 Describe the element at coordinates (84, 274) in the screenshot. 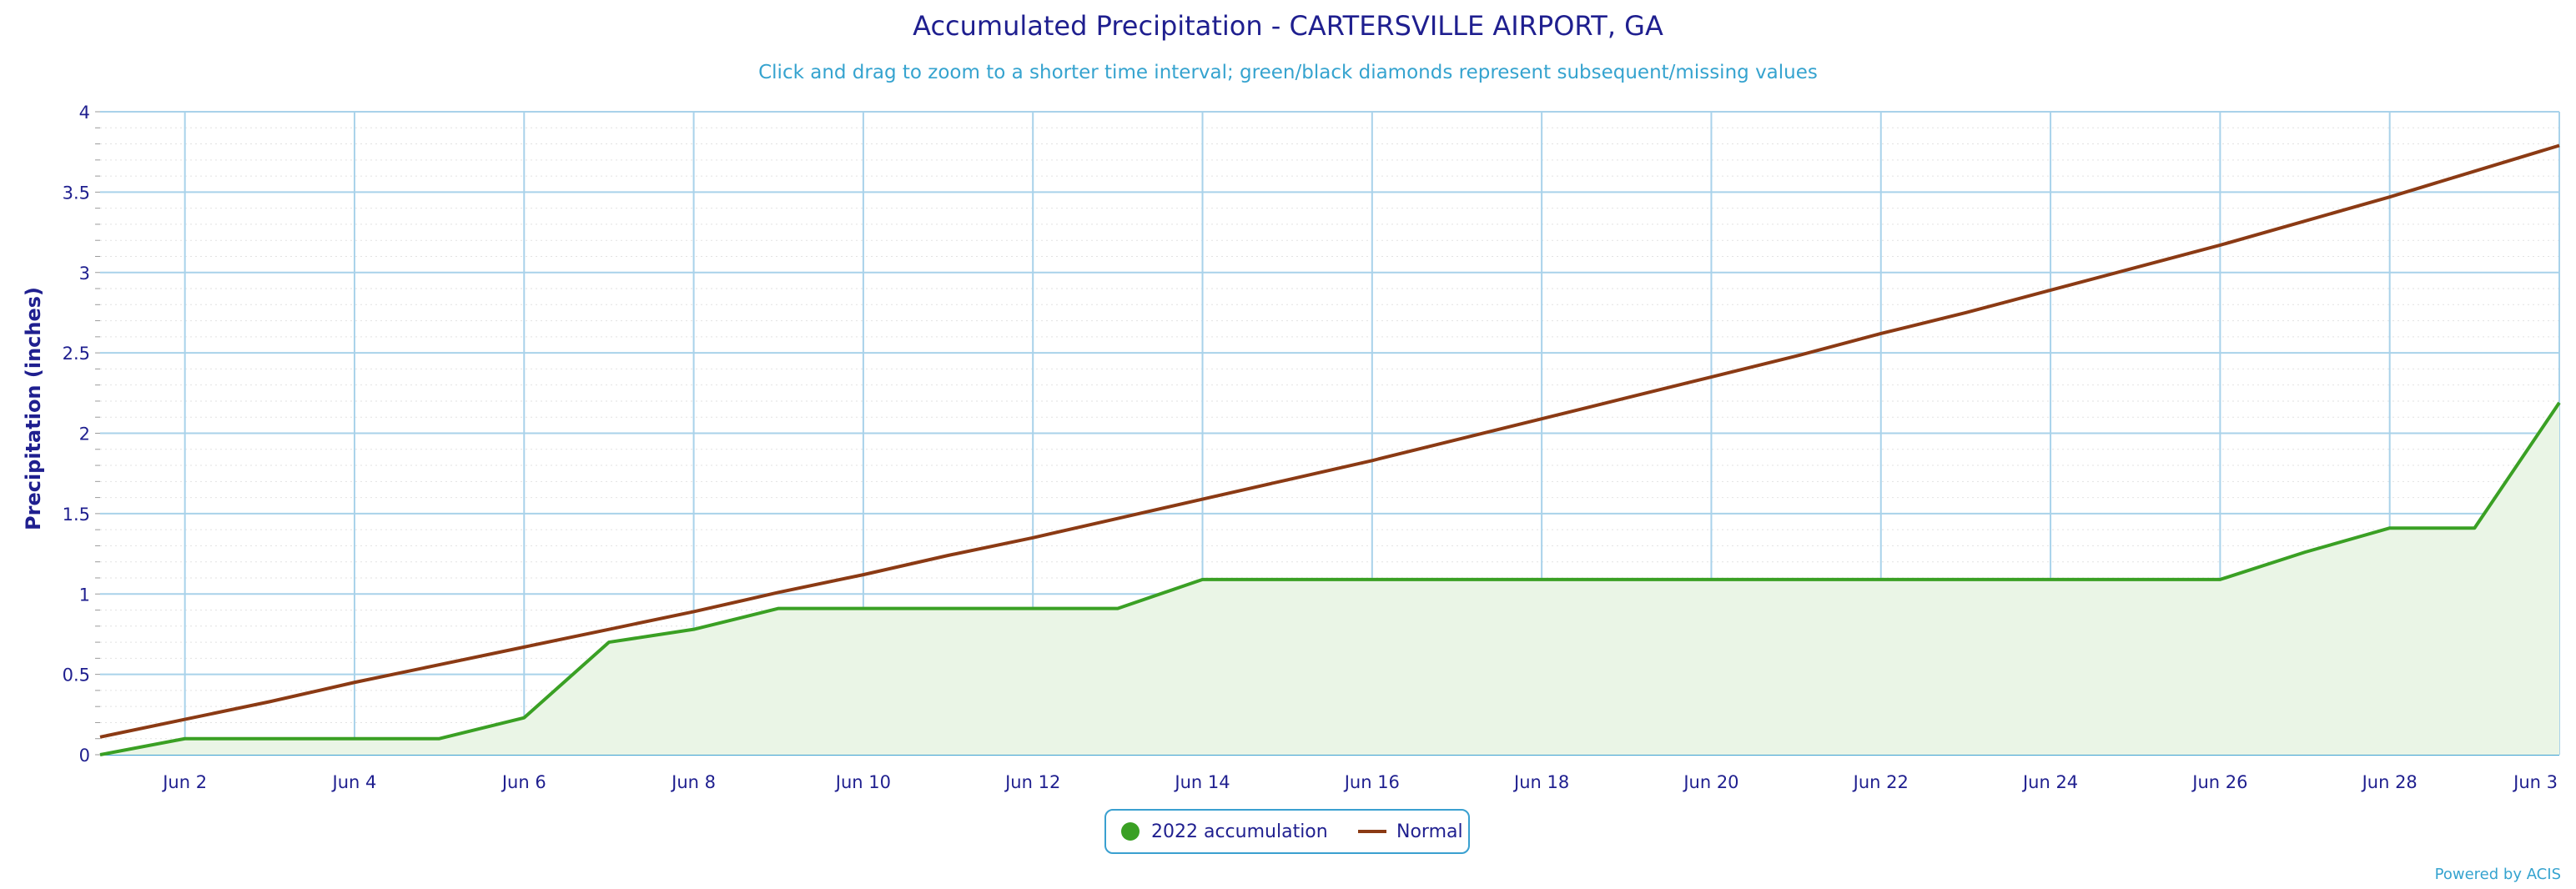

I see `y-tick-label: 3` at that location.